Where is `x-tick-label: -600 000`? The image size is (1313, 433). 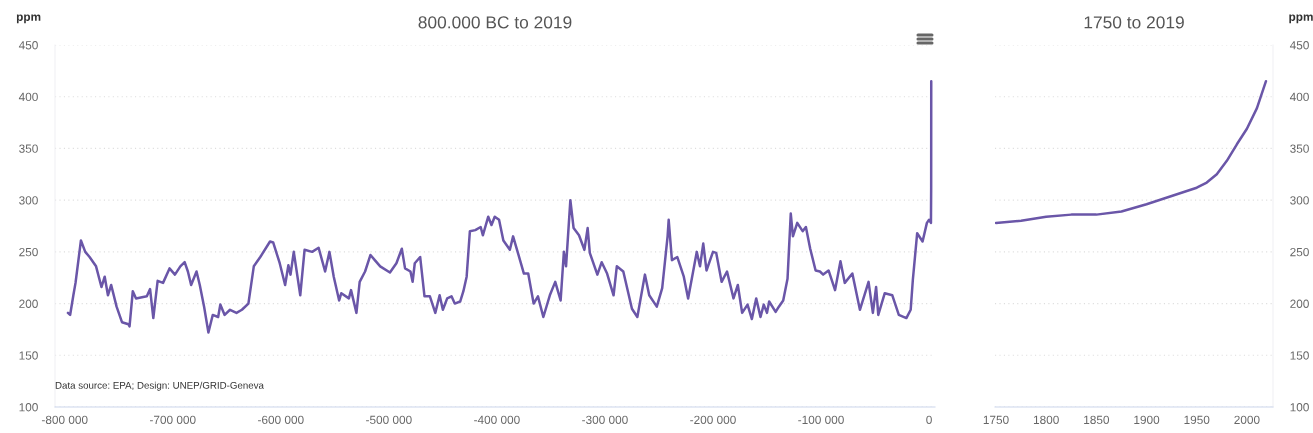 x-tick-label: -600 000 is located at coordinates (281, 419).